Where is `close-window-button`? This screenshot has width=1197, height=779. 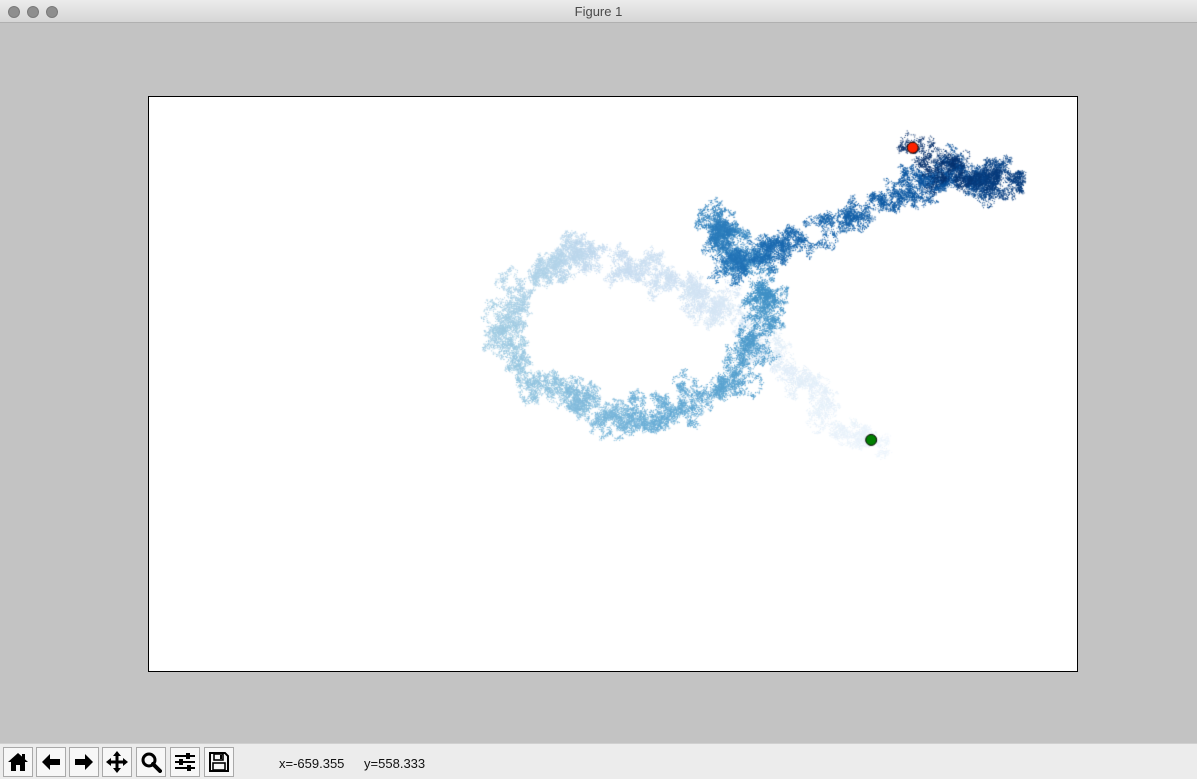
close-window-button is located at coordinates (14, 12).